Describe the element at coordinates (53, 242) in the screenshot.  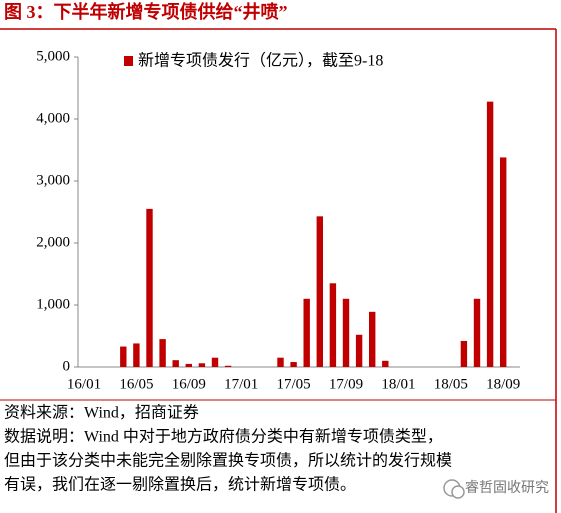
I see `y-tick-label: 2,000` at that location.